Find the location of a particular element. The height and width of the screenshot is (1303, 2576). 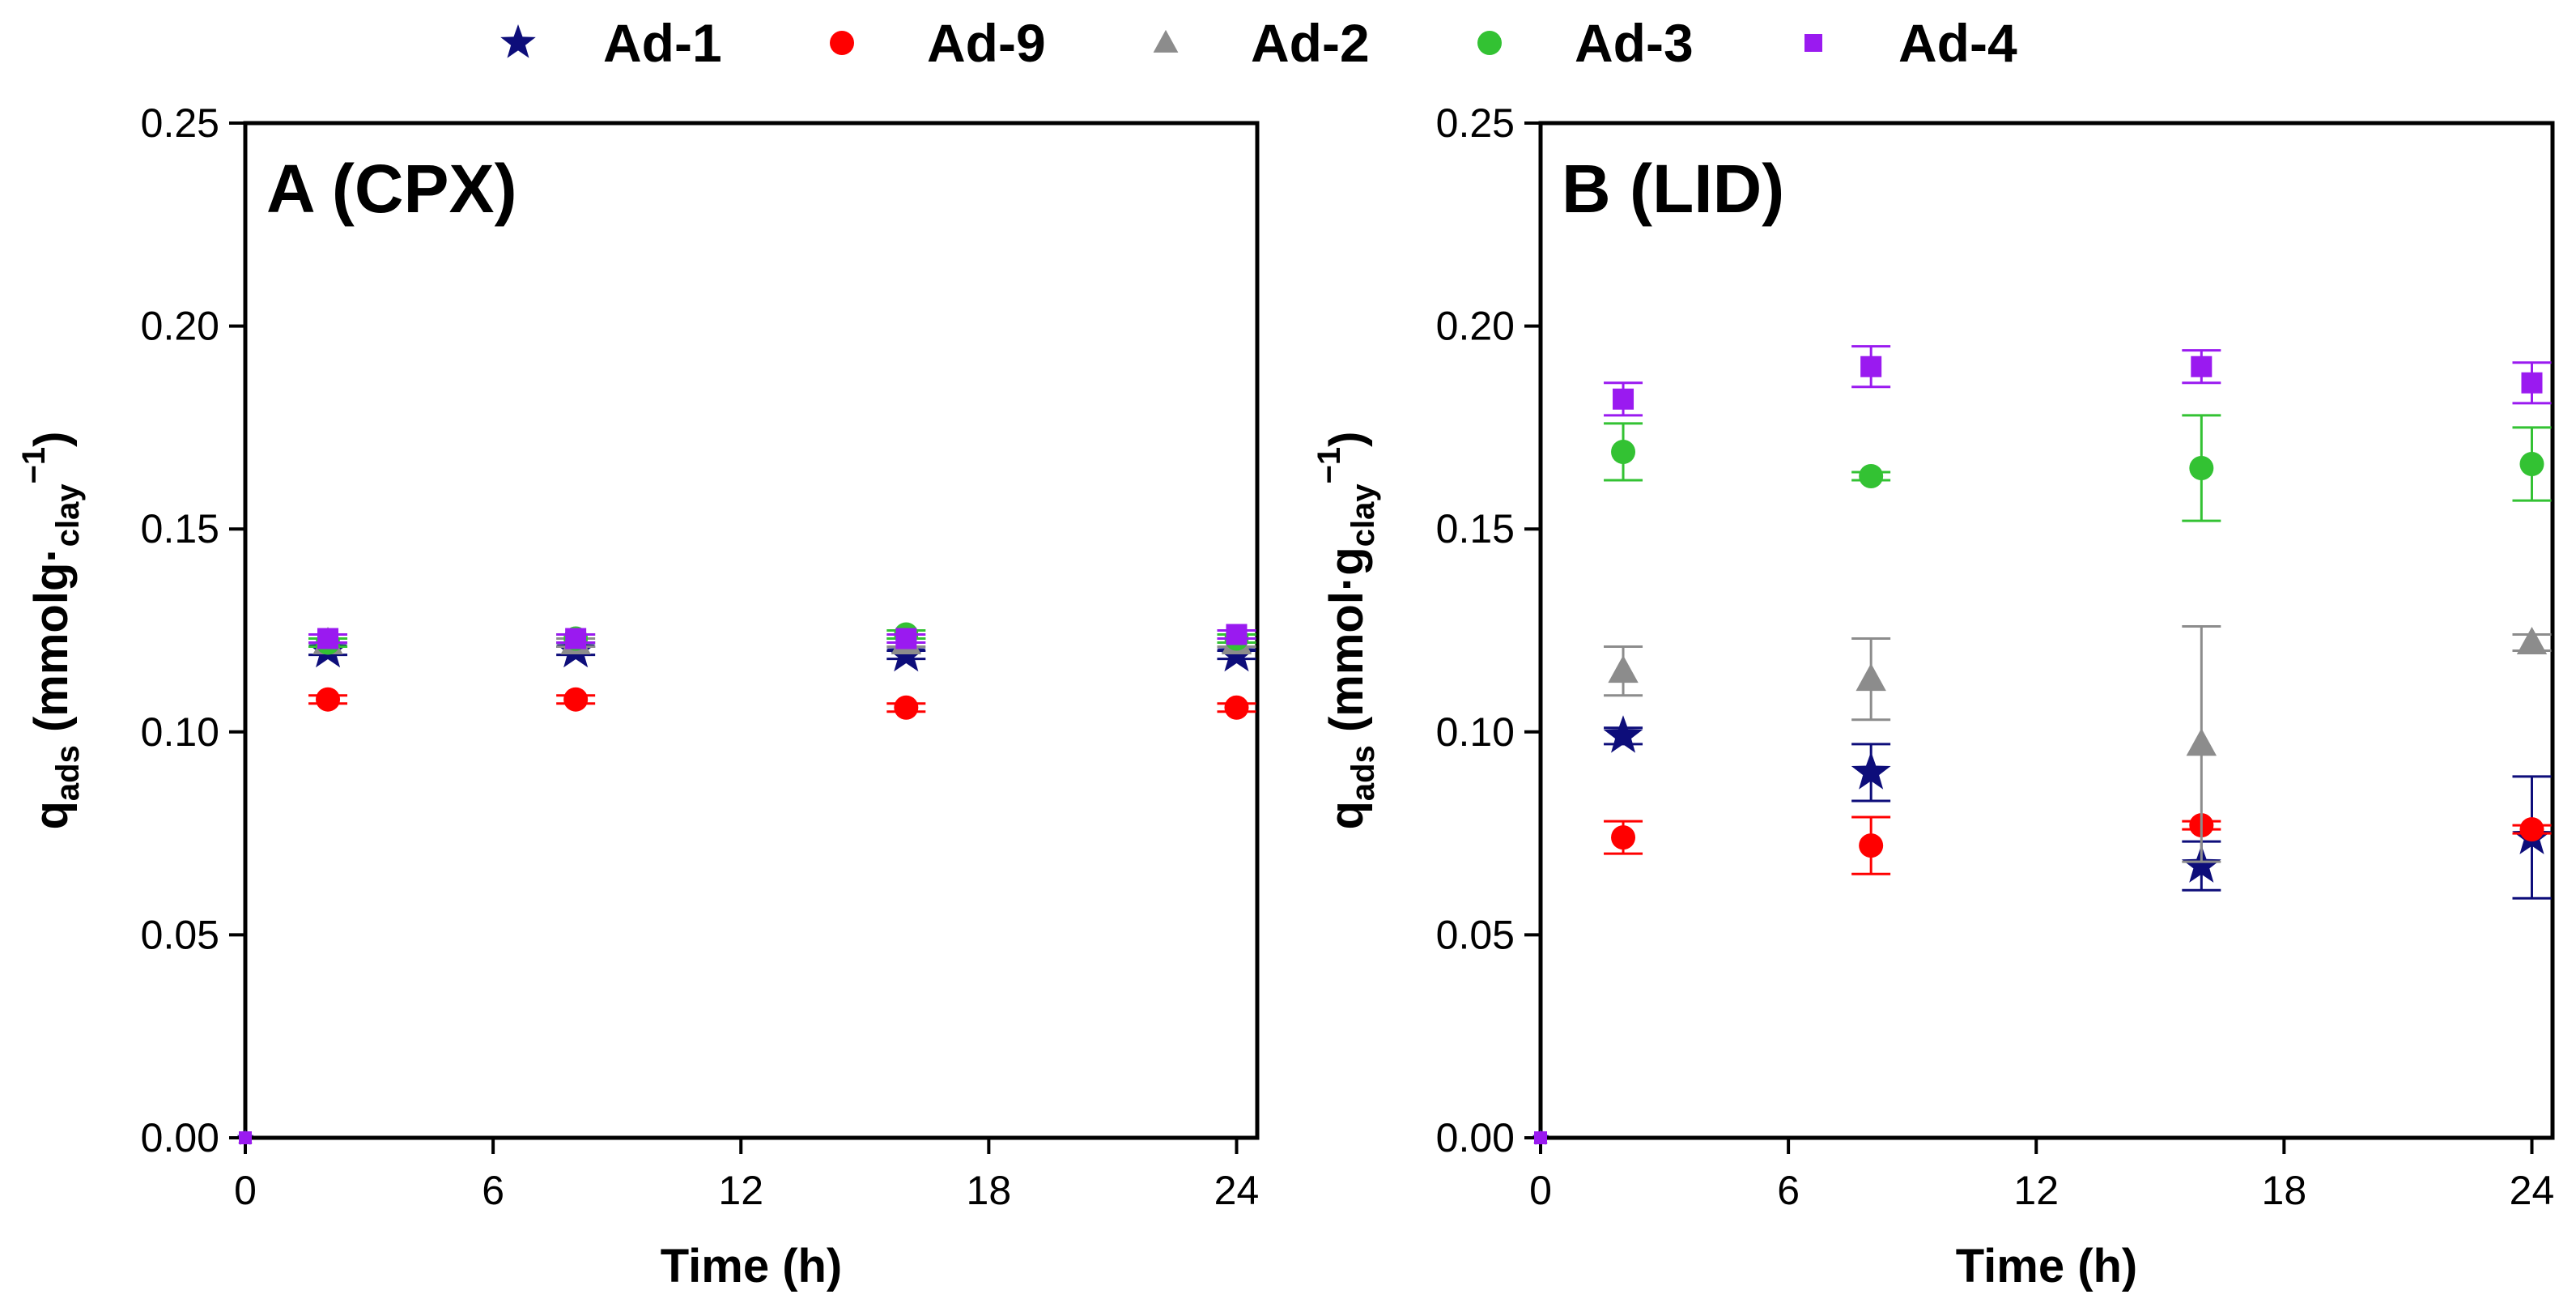

legend-entry-ad-2: Ad-2 is located at coordinates (1261, 43).